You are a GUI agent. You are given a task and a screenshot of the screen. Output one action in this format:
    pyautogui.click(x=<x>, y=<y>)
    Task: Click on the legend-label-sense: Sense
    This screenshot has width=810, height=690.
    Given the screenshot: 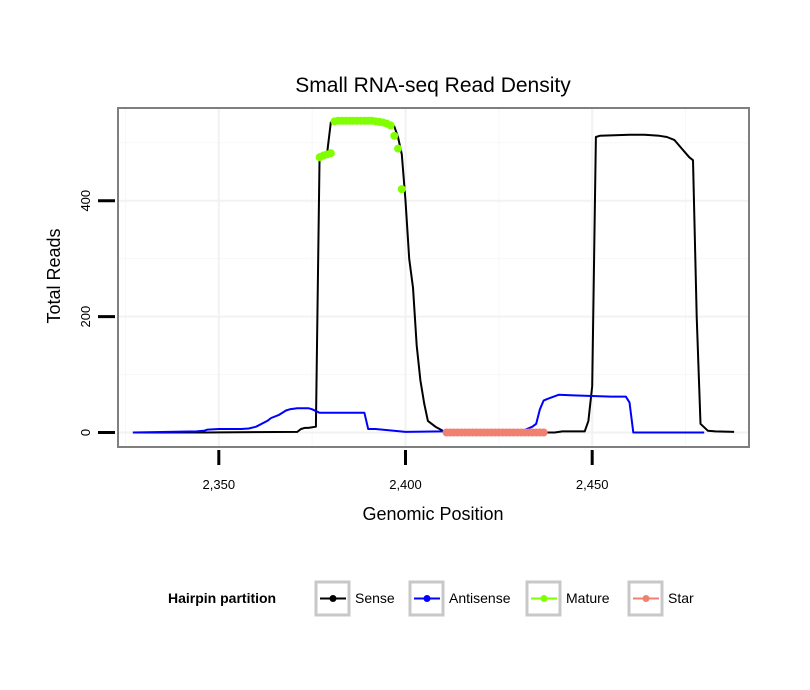 What is the action you would take?
    pyautogui.click(x=375, y=598)
    